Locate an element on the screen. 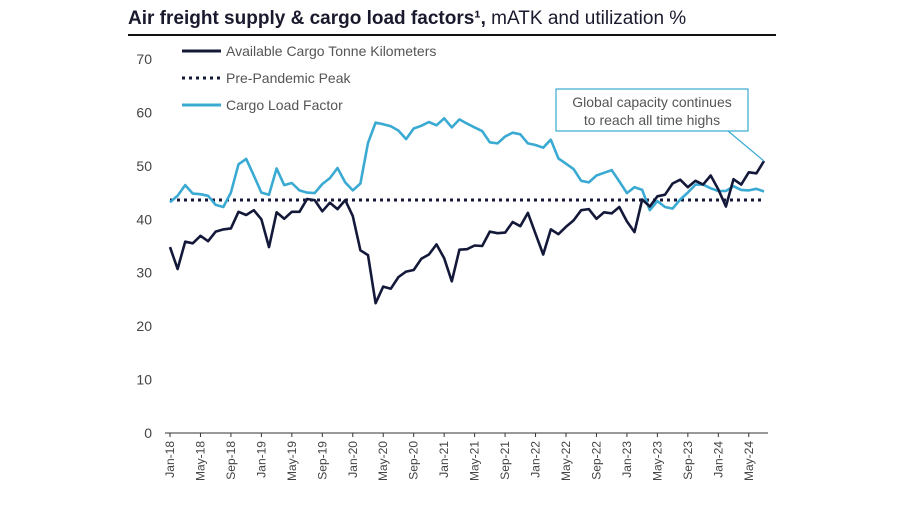 The width and height of the screenshot is (900, 506). x-tick-label: May-20 is located at coordinates (383, 461).